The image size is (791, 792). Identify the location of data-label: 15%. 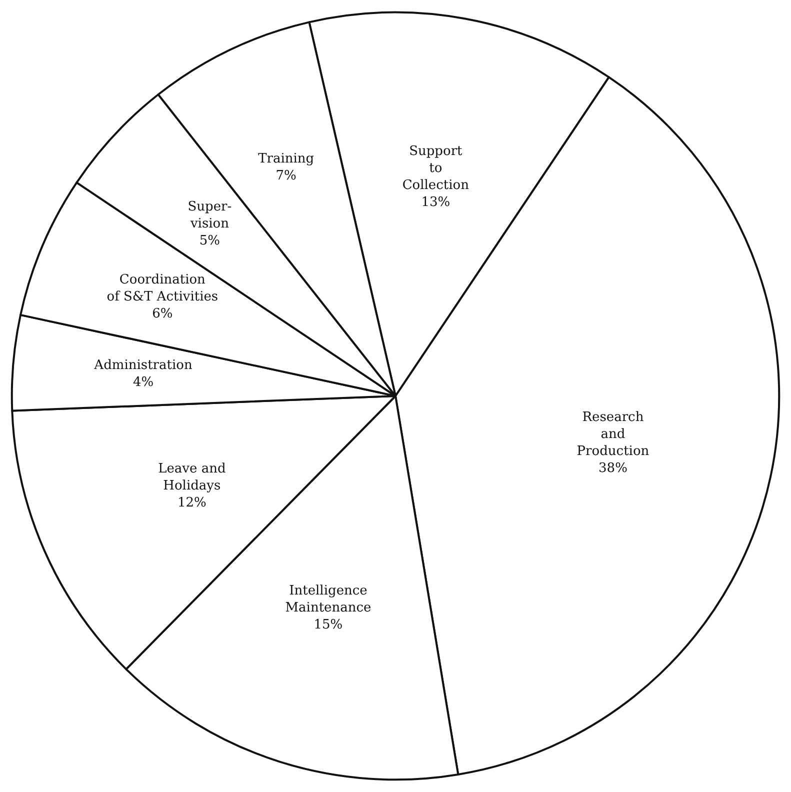
(328, 625).